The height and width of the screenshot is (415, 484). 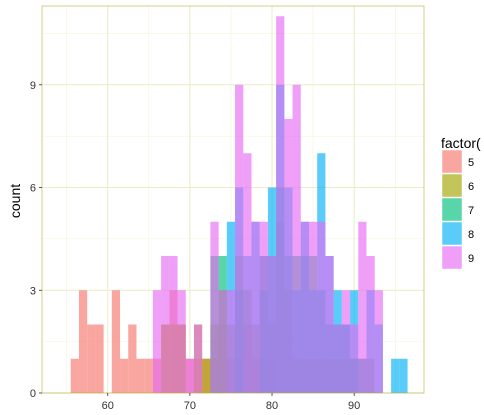 I want to click on x-tick-label: 90, so click(x=354, y=406).